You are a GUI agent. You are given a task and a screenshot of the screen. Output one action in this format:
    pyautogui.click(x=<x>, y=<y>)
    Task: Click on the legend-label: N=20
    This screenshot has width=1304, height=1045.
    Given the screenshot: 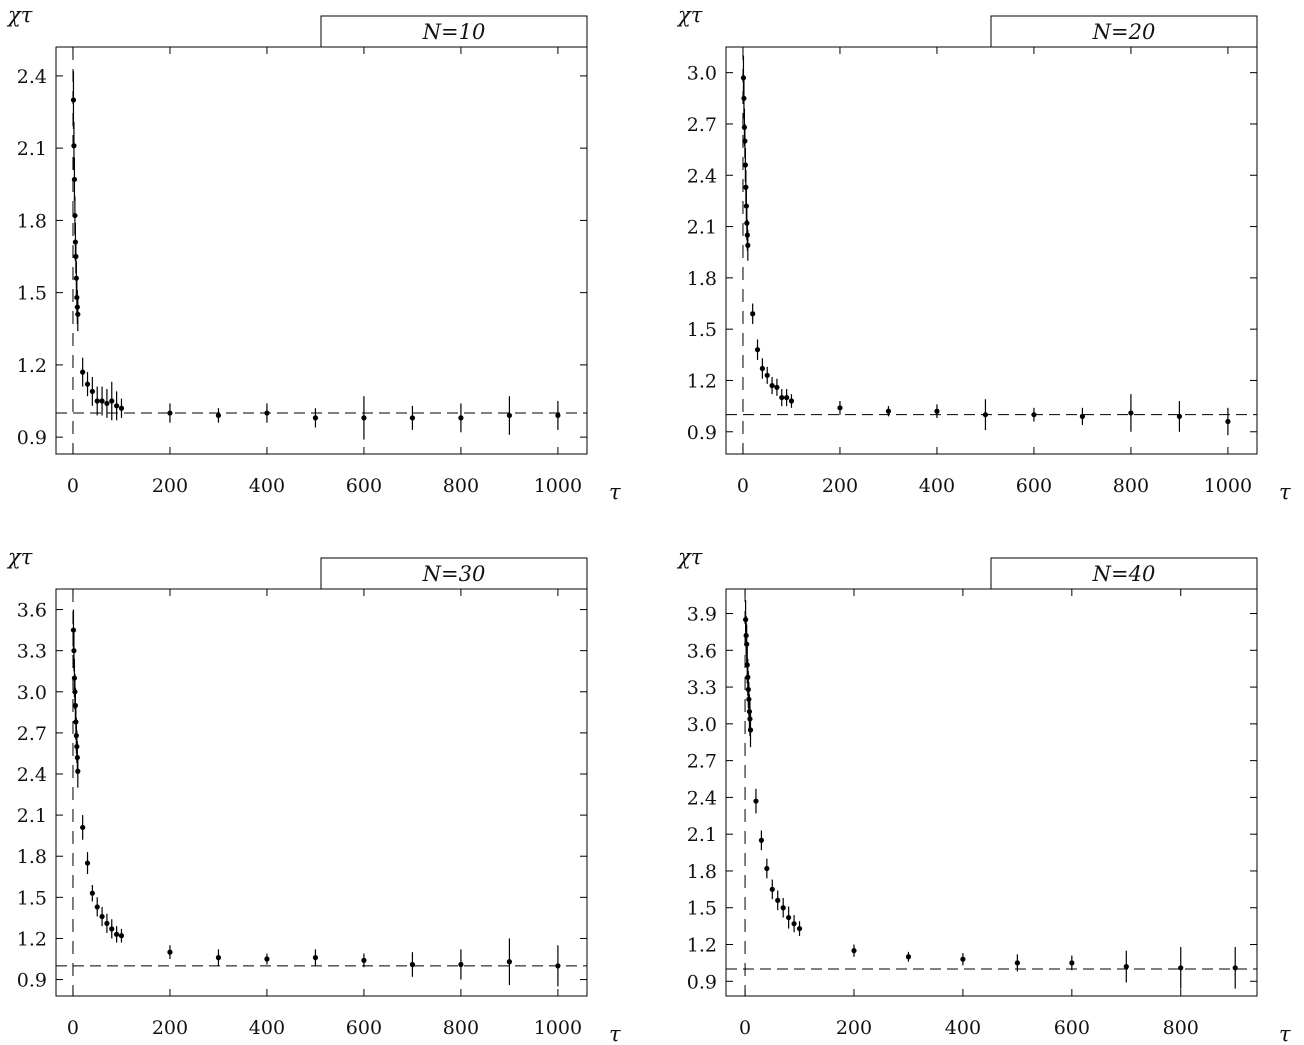 What is the action you would take?
    pyautogui.click(x=1124, y=32)
    